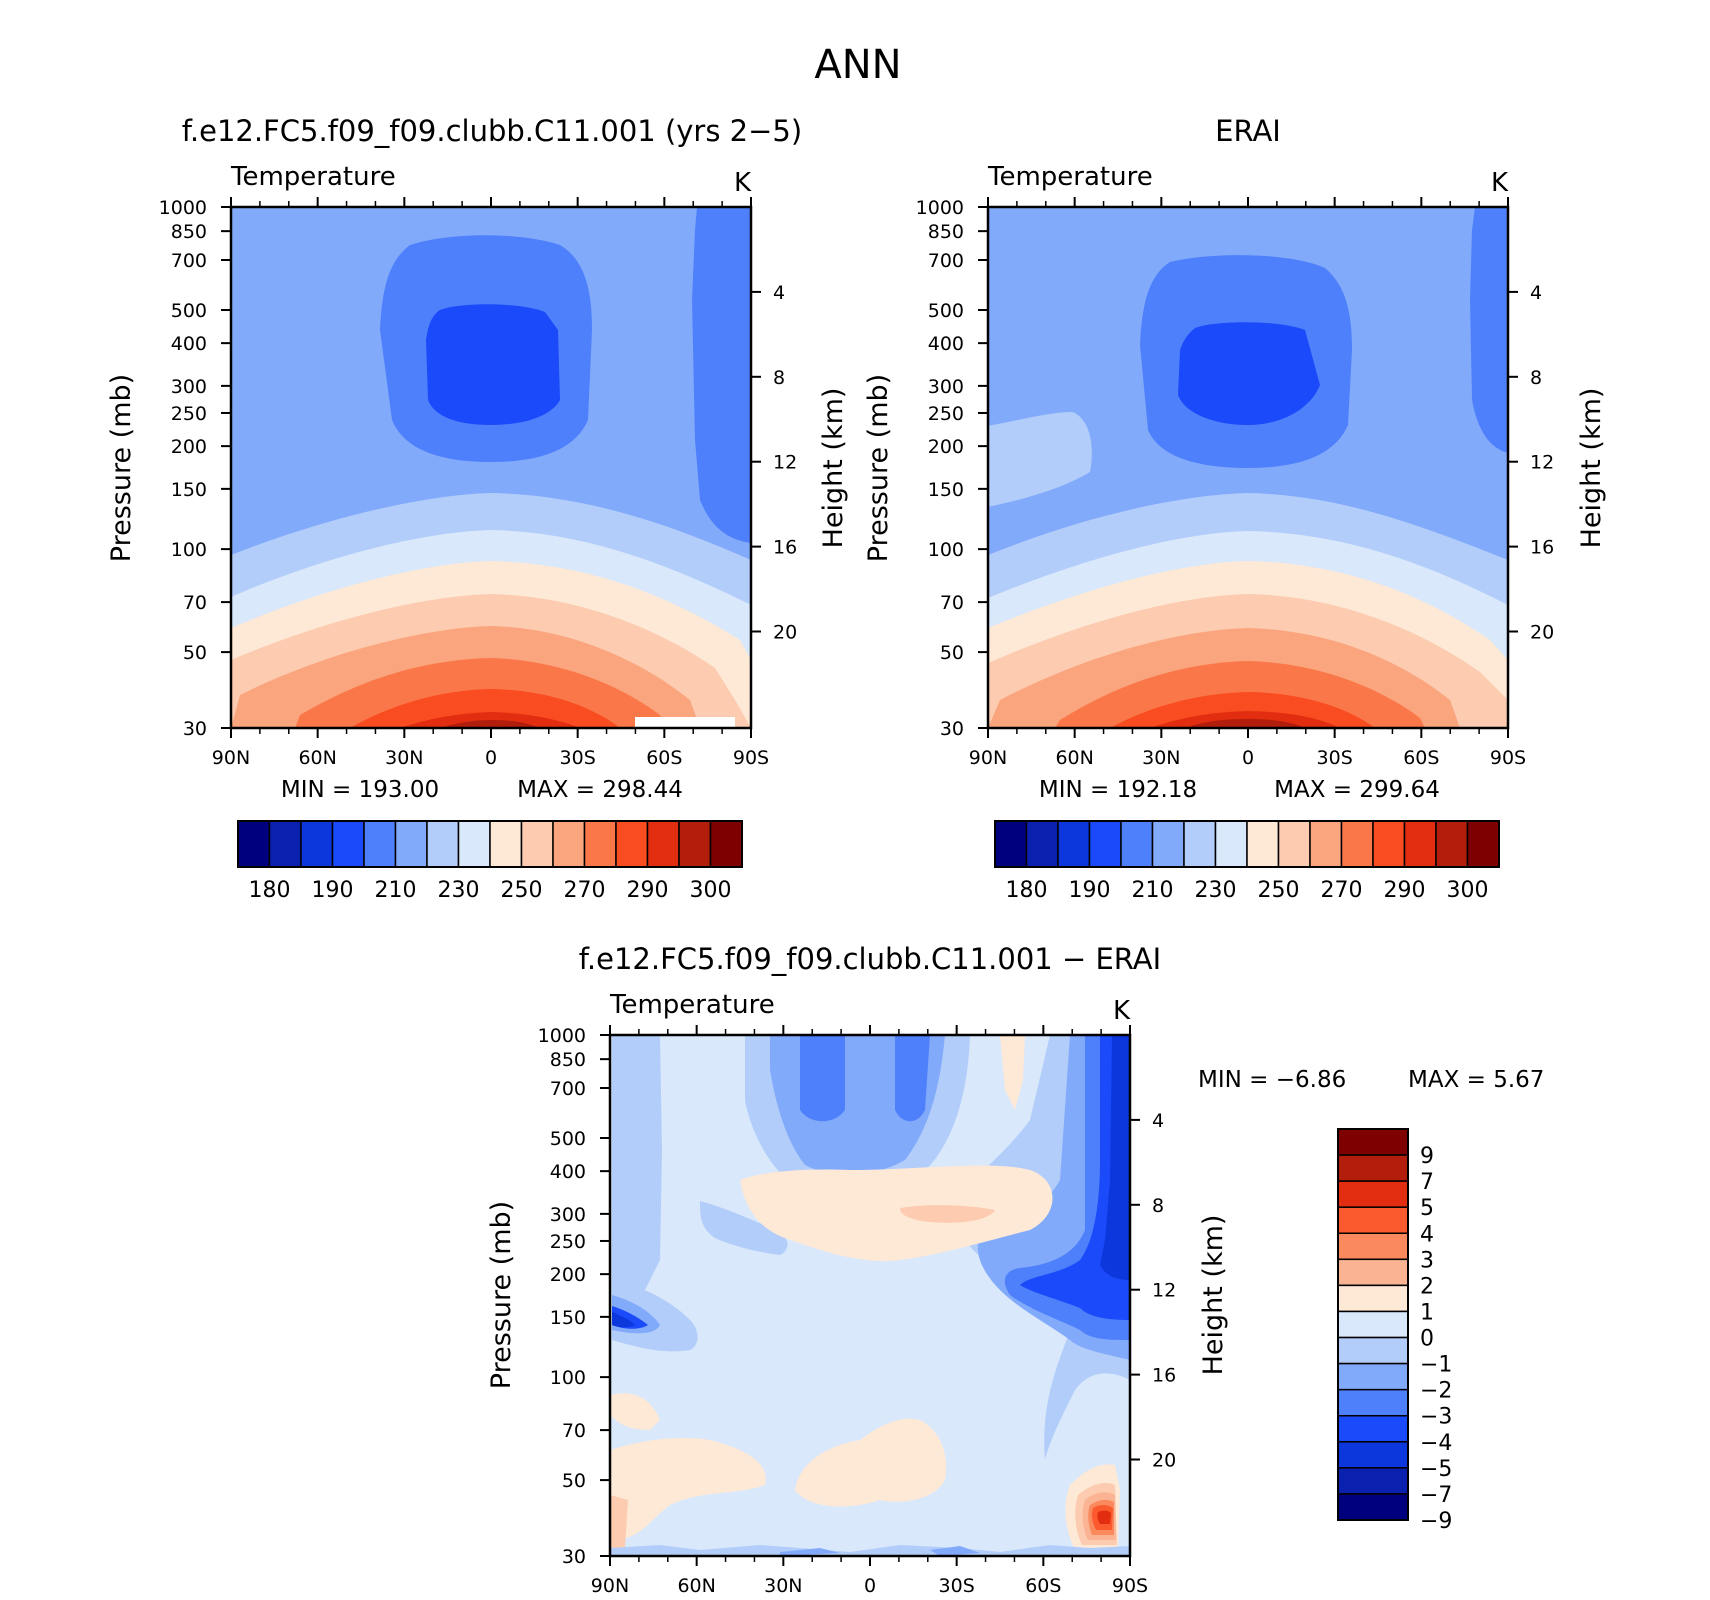 This screenshot has width=1710, height=1600. I want to click on min-value: MIN = 193.00, so click(360, 790).